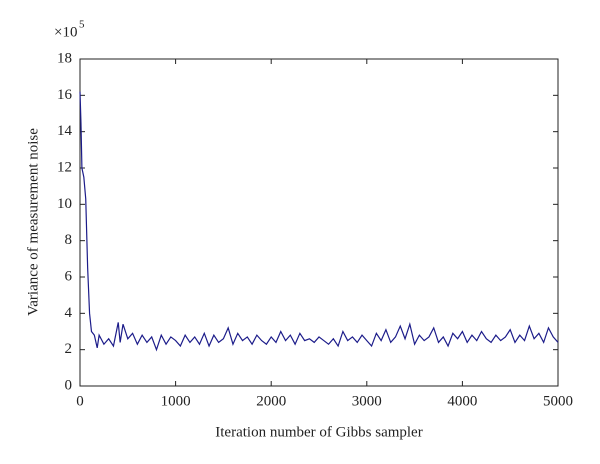 This screenshot has width=600, height=464. I want to click on y-tick-label: 4, so click(69, 313).